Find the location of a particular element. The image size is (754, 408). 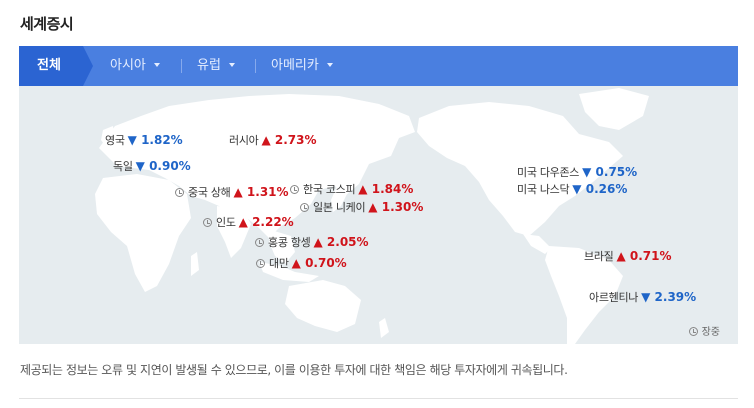

market-change: ▲ 2.73% is located at coordinates (288, 140).